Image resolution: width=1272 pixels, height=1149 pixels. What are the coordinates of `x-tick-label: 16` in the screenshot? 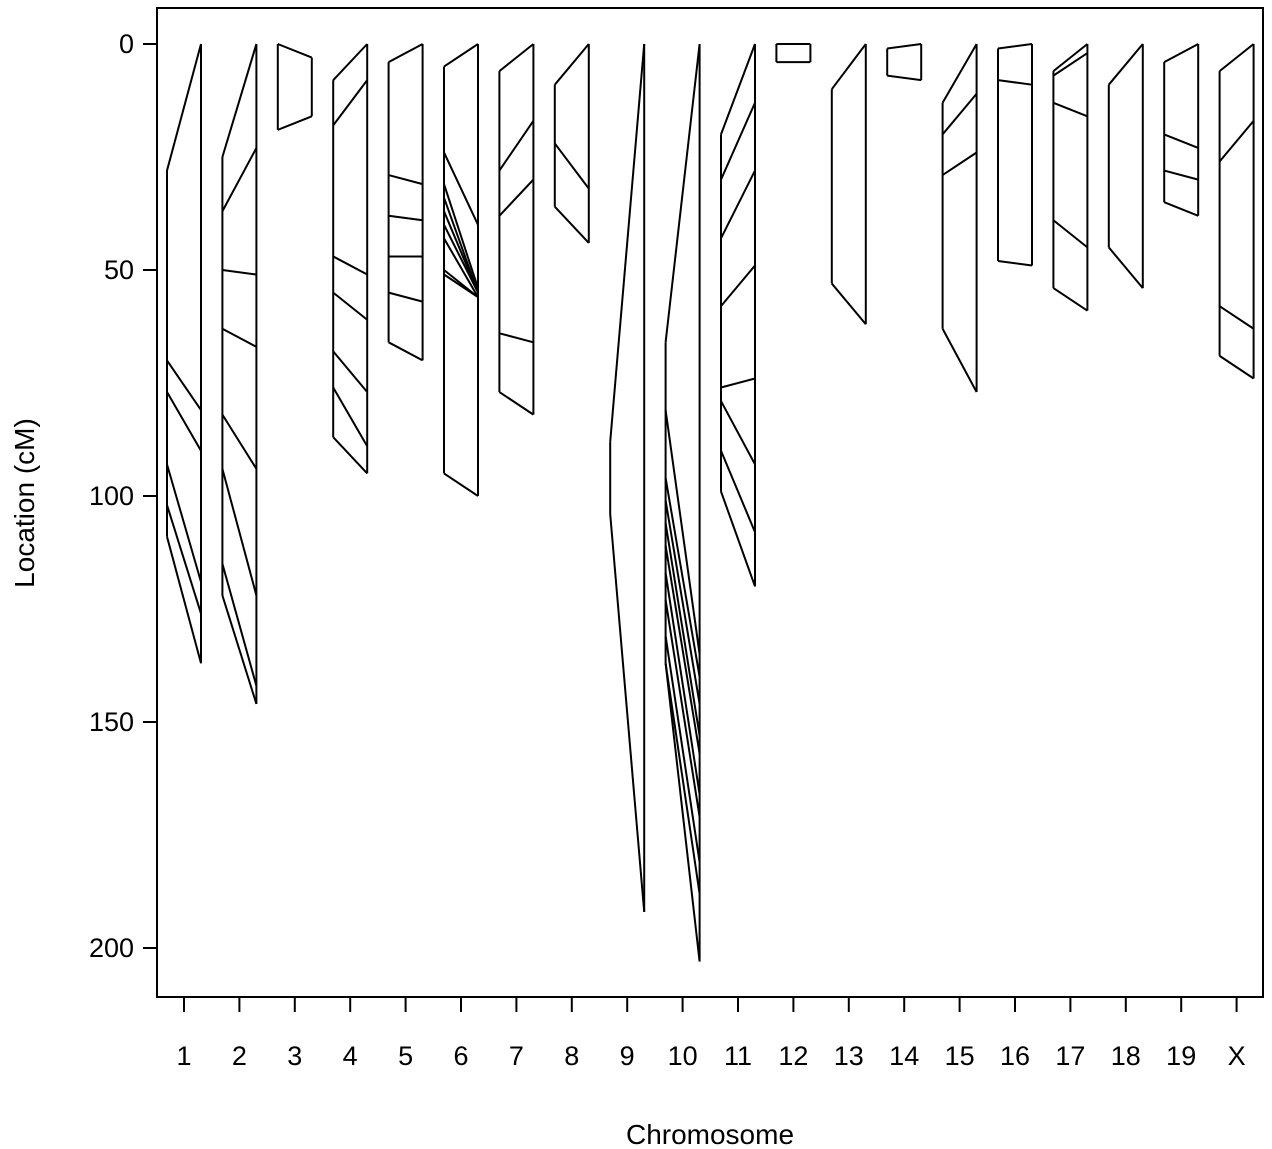 It's located at (1015, 1056).